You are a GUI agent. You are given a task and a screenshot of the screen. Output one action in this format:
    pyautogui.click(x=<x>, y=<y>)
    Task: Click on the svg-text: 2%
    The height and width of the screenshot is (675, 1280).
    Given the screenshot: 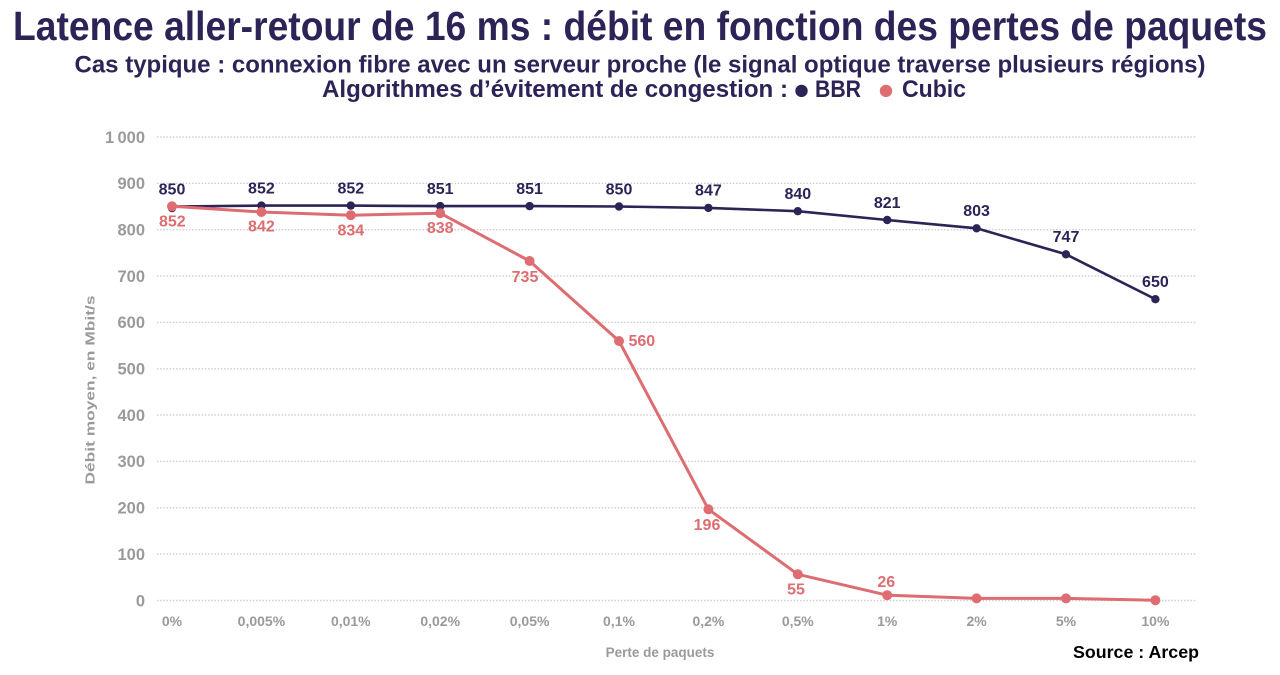 What is the action you would take?
    pyautogui.click(x=976, y=621)
    